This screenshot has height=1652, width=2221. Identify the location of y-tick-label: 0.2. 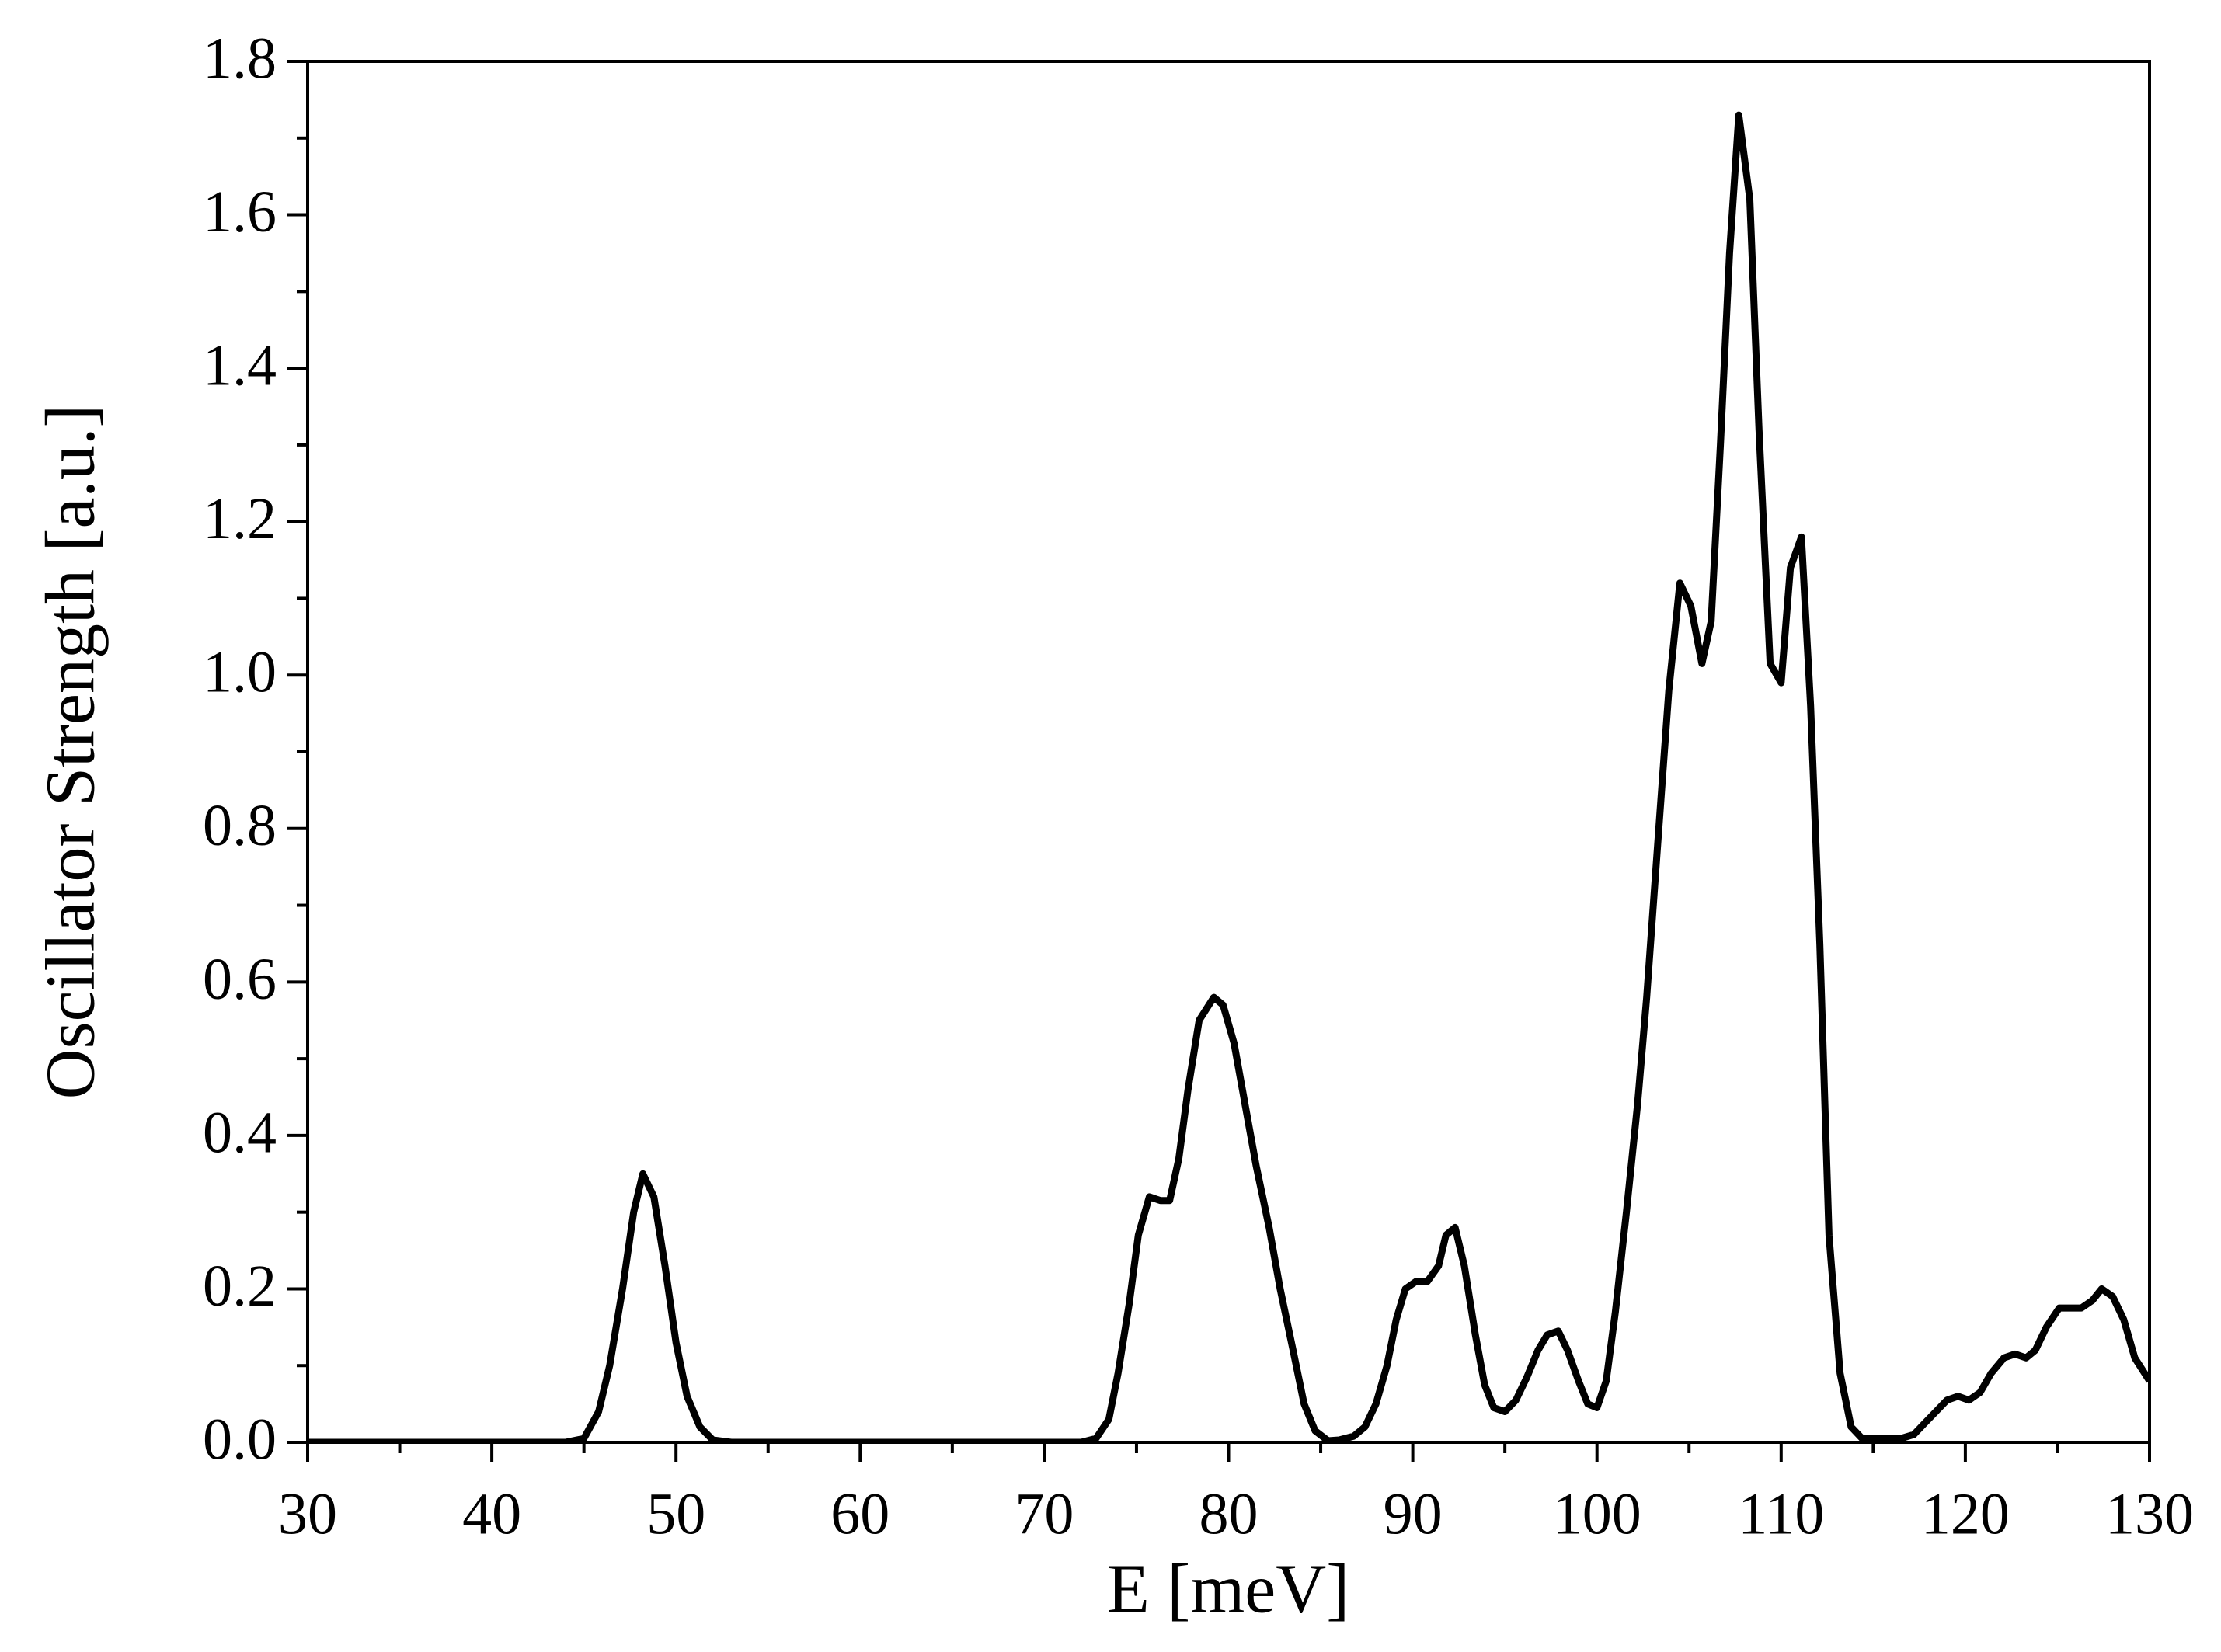
(240, 1286).